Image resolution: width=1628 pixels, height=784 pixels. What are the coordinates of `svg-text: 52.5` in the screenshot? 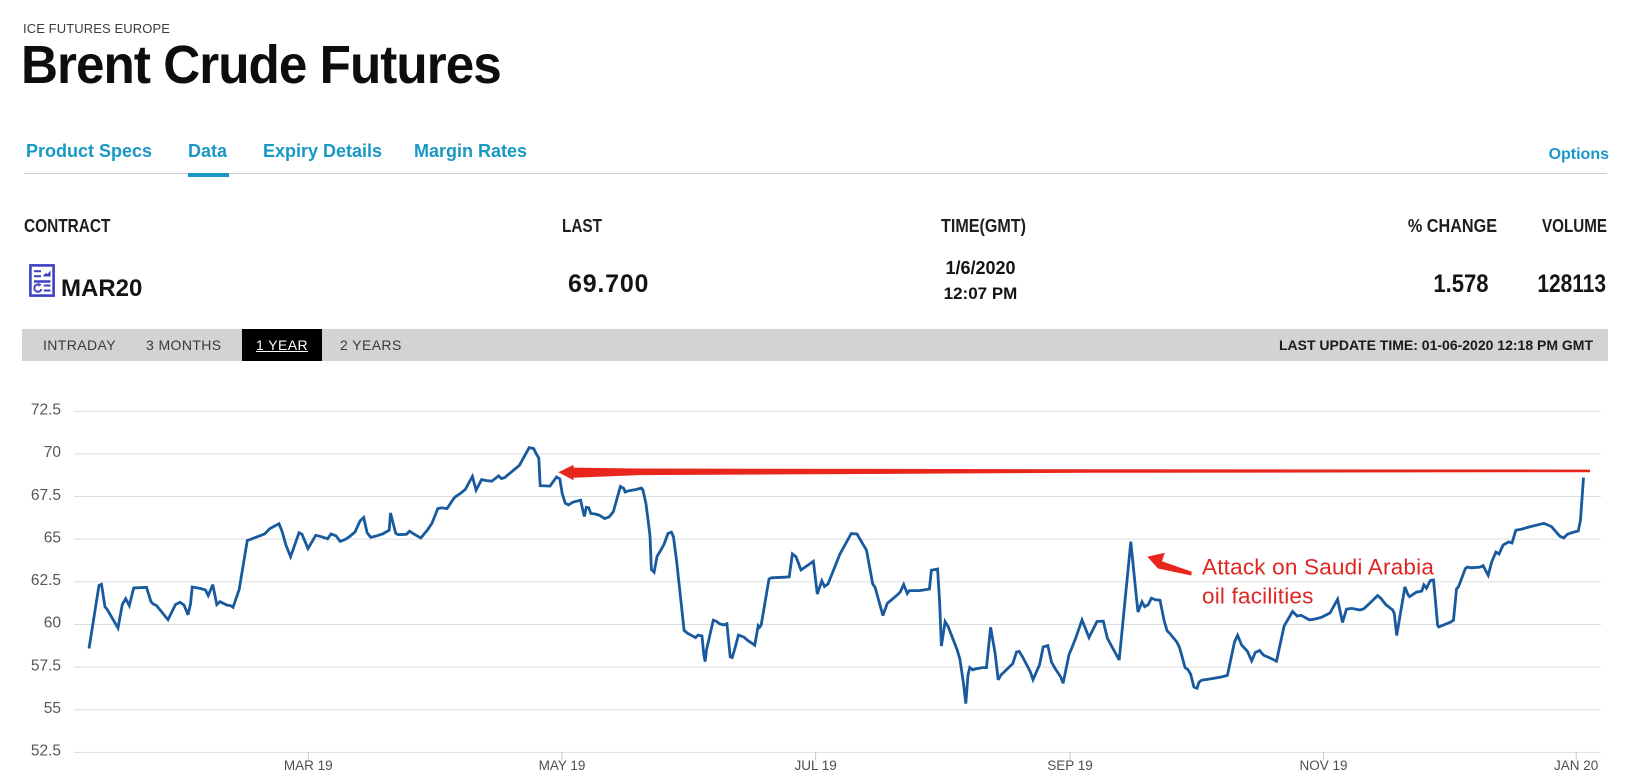 It's located at (46, 751).